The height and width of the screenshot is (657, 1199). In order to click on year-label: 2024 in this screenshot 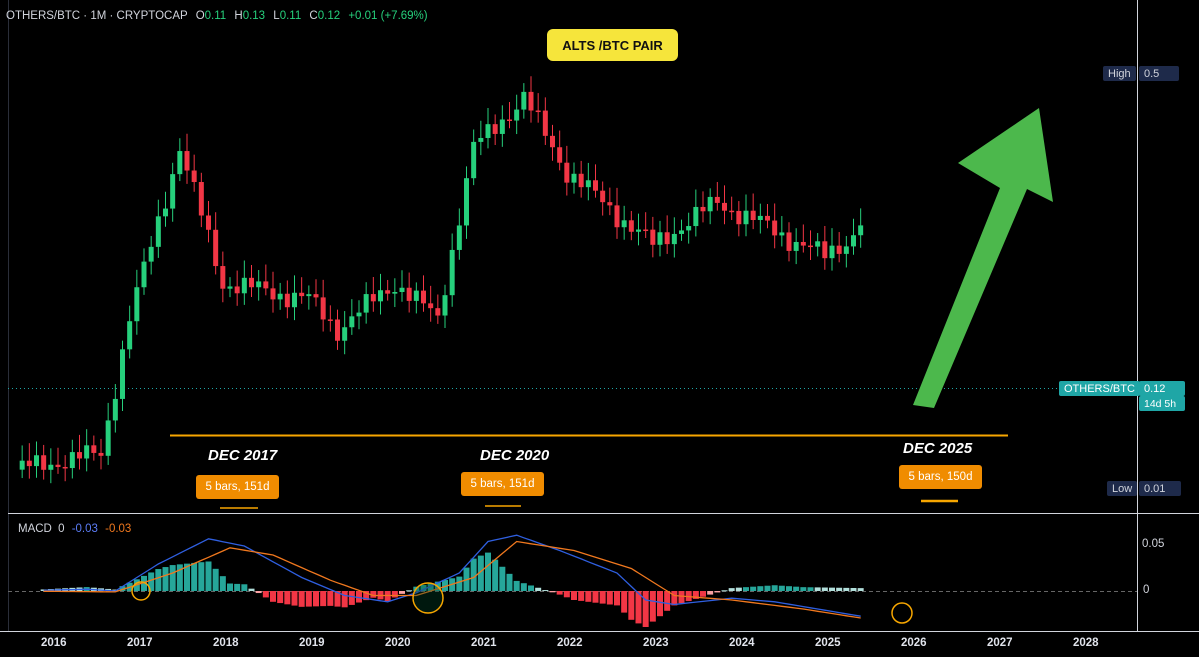, I will do `click(742, 643)`.